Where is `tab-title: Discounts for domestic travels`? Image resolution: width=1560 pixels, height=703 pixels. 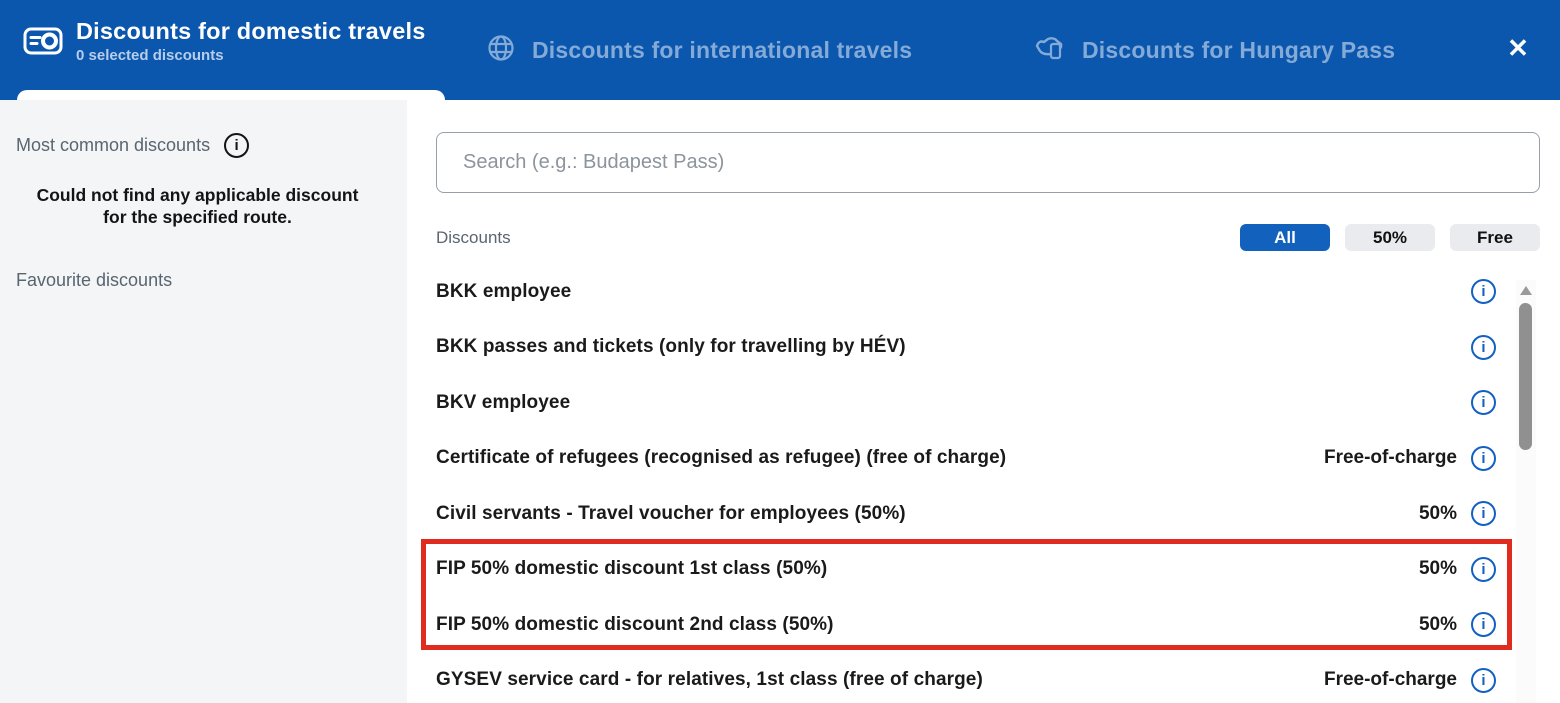
tab-title: Discounts for domestic travels is located at coordinates (251, 31).